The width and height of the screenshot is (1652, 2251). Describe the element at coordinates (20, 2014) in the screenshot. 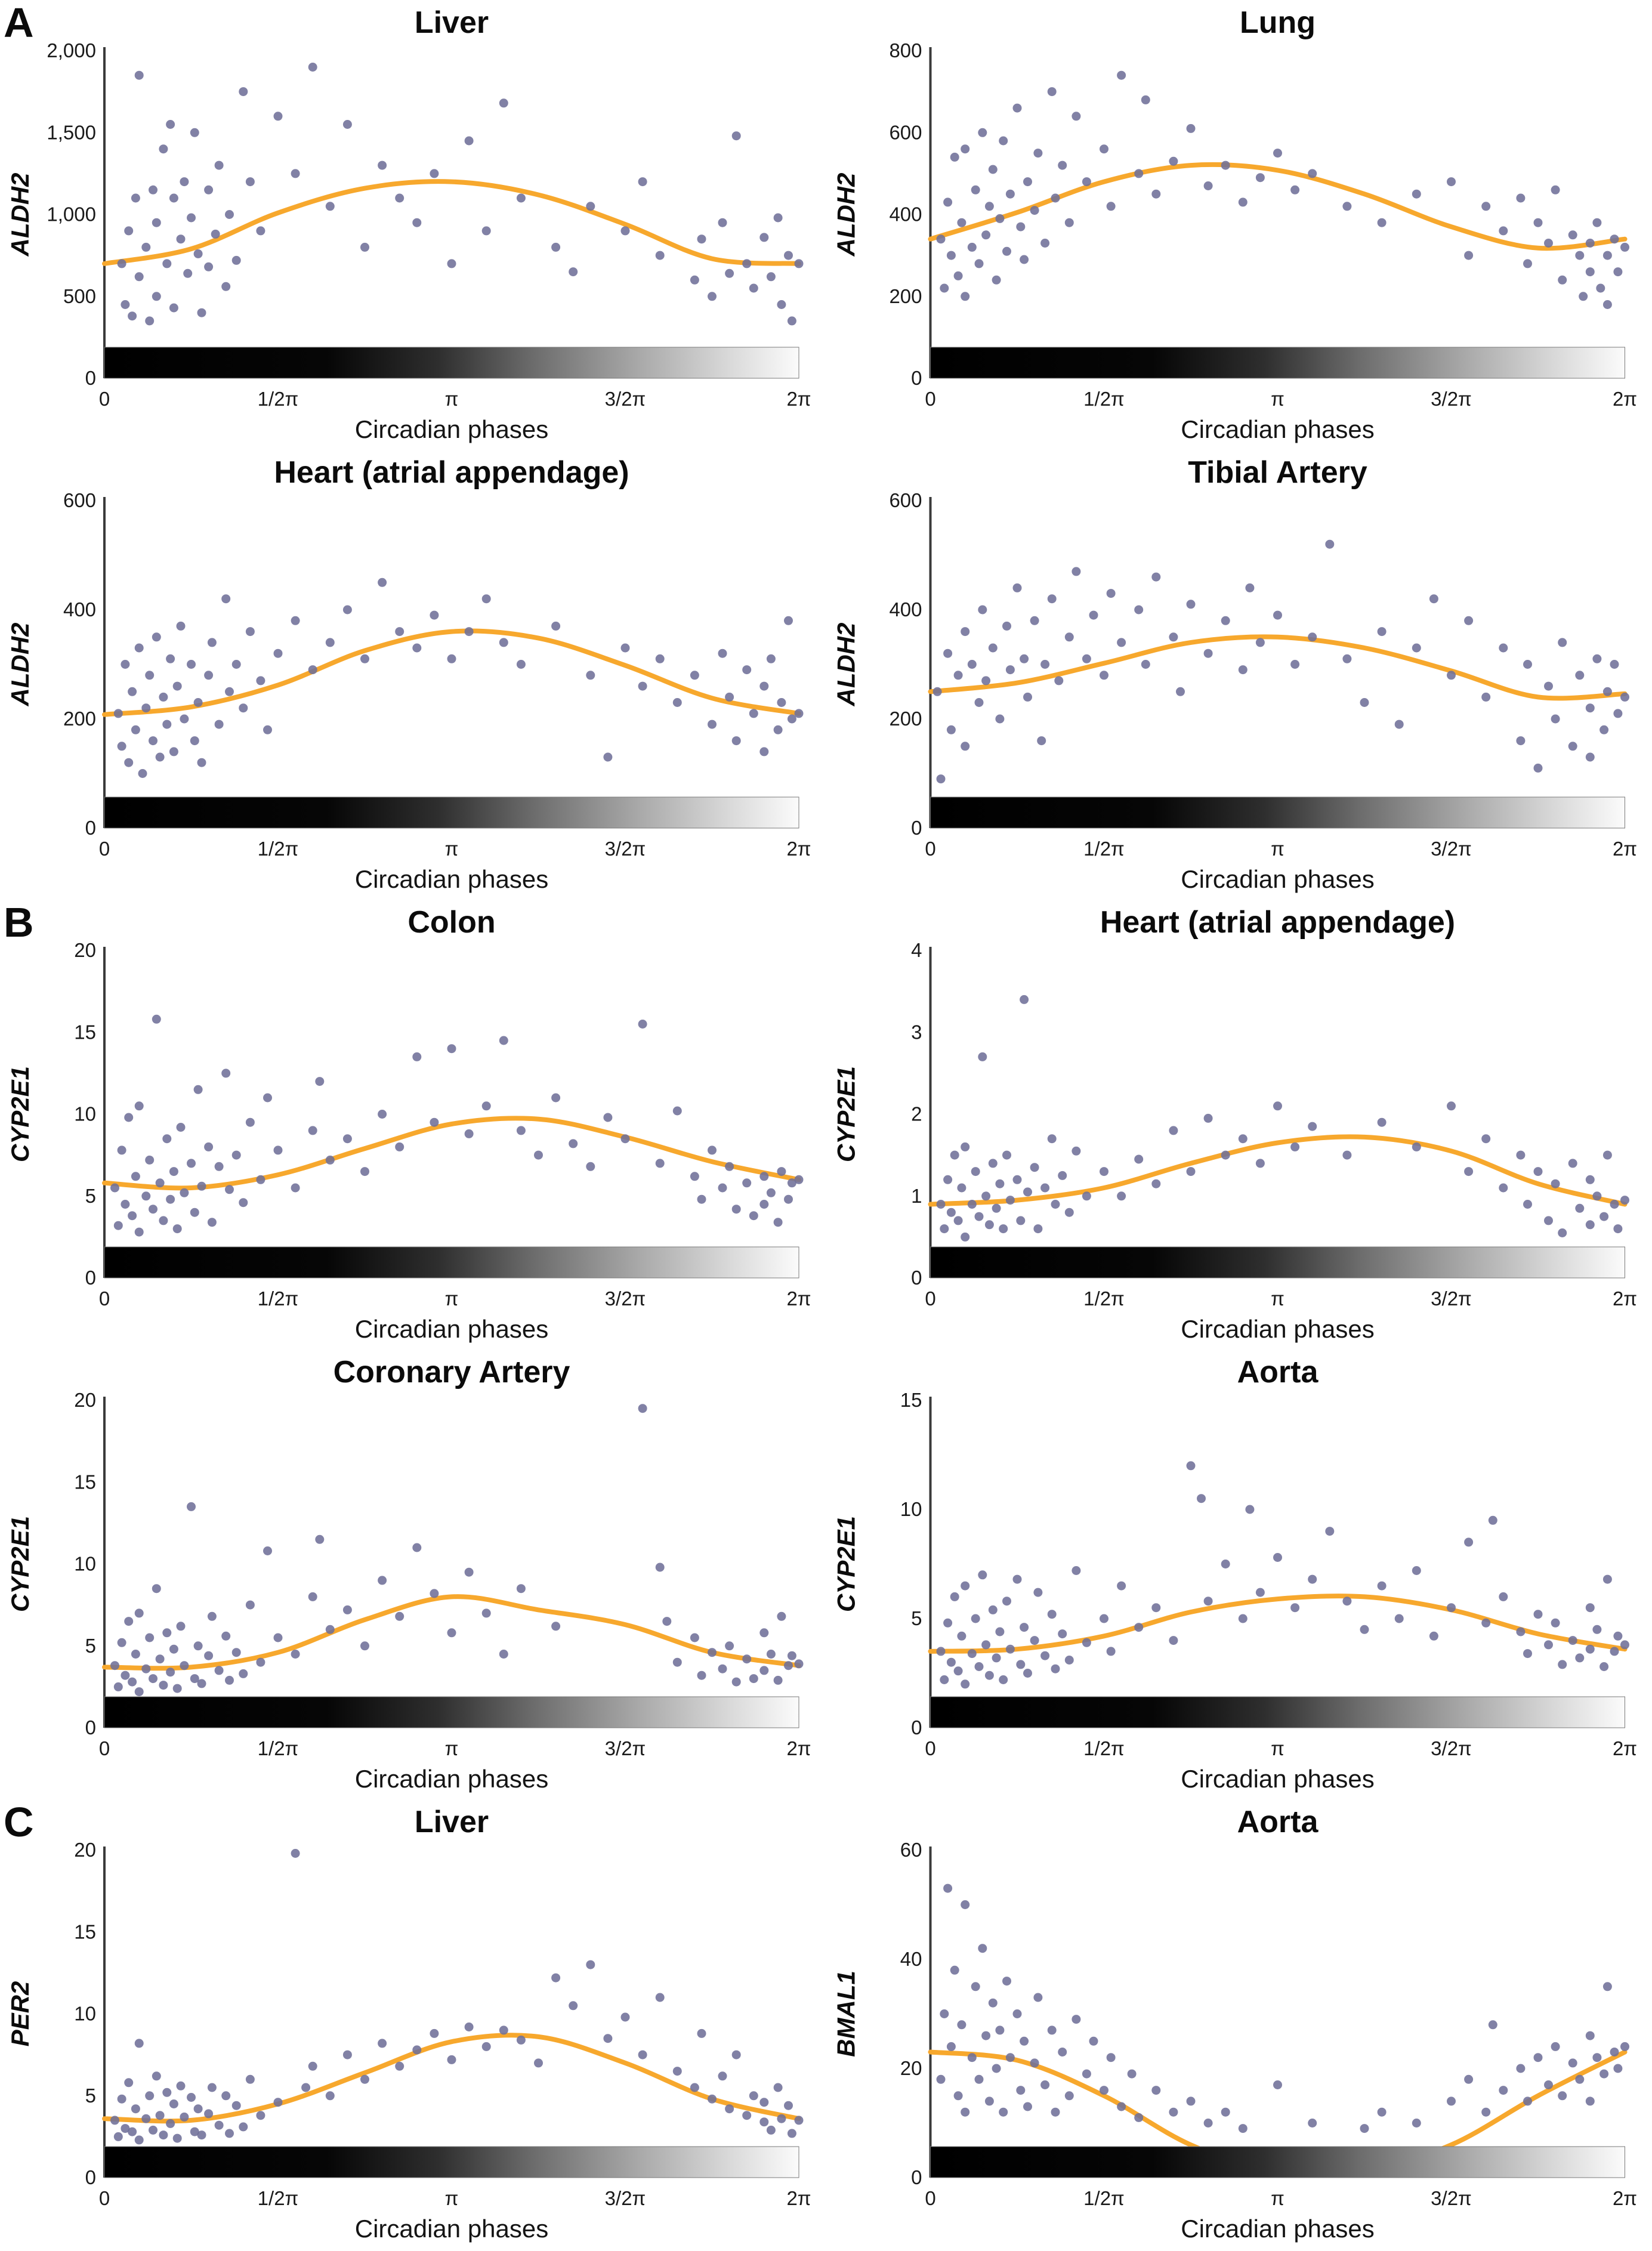

I see `y-axis-label: PER2` at that location.